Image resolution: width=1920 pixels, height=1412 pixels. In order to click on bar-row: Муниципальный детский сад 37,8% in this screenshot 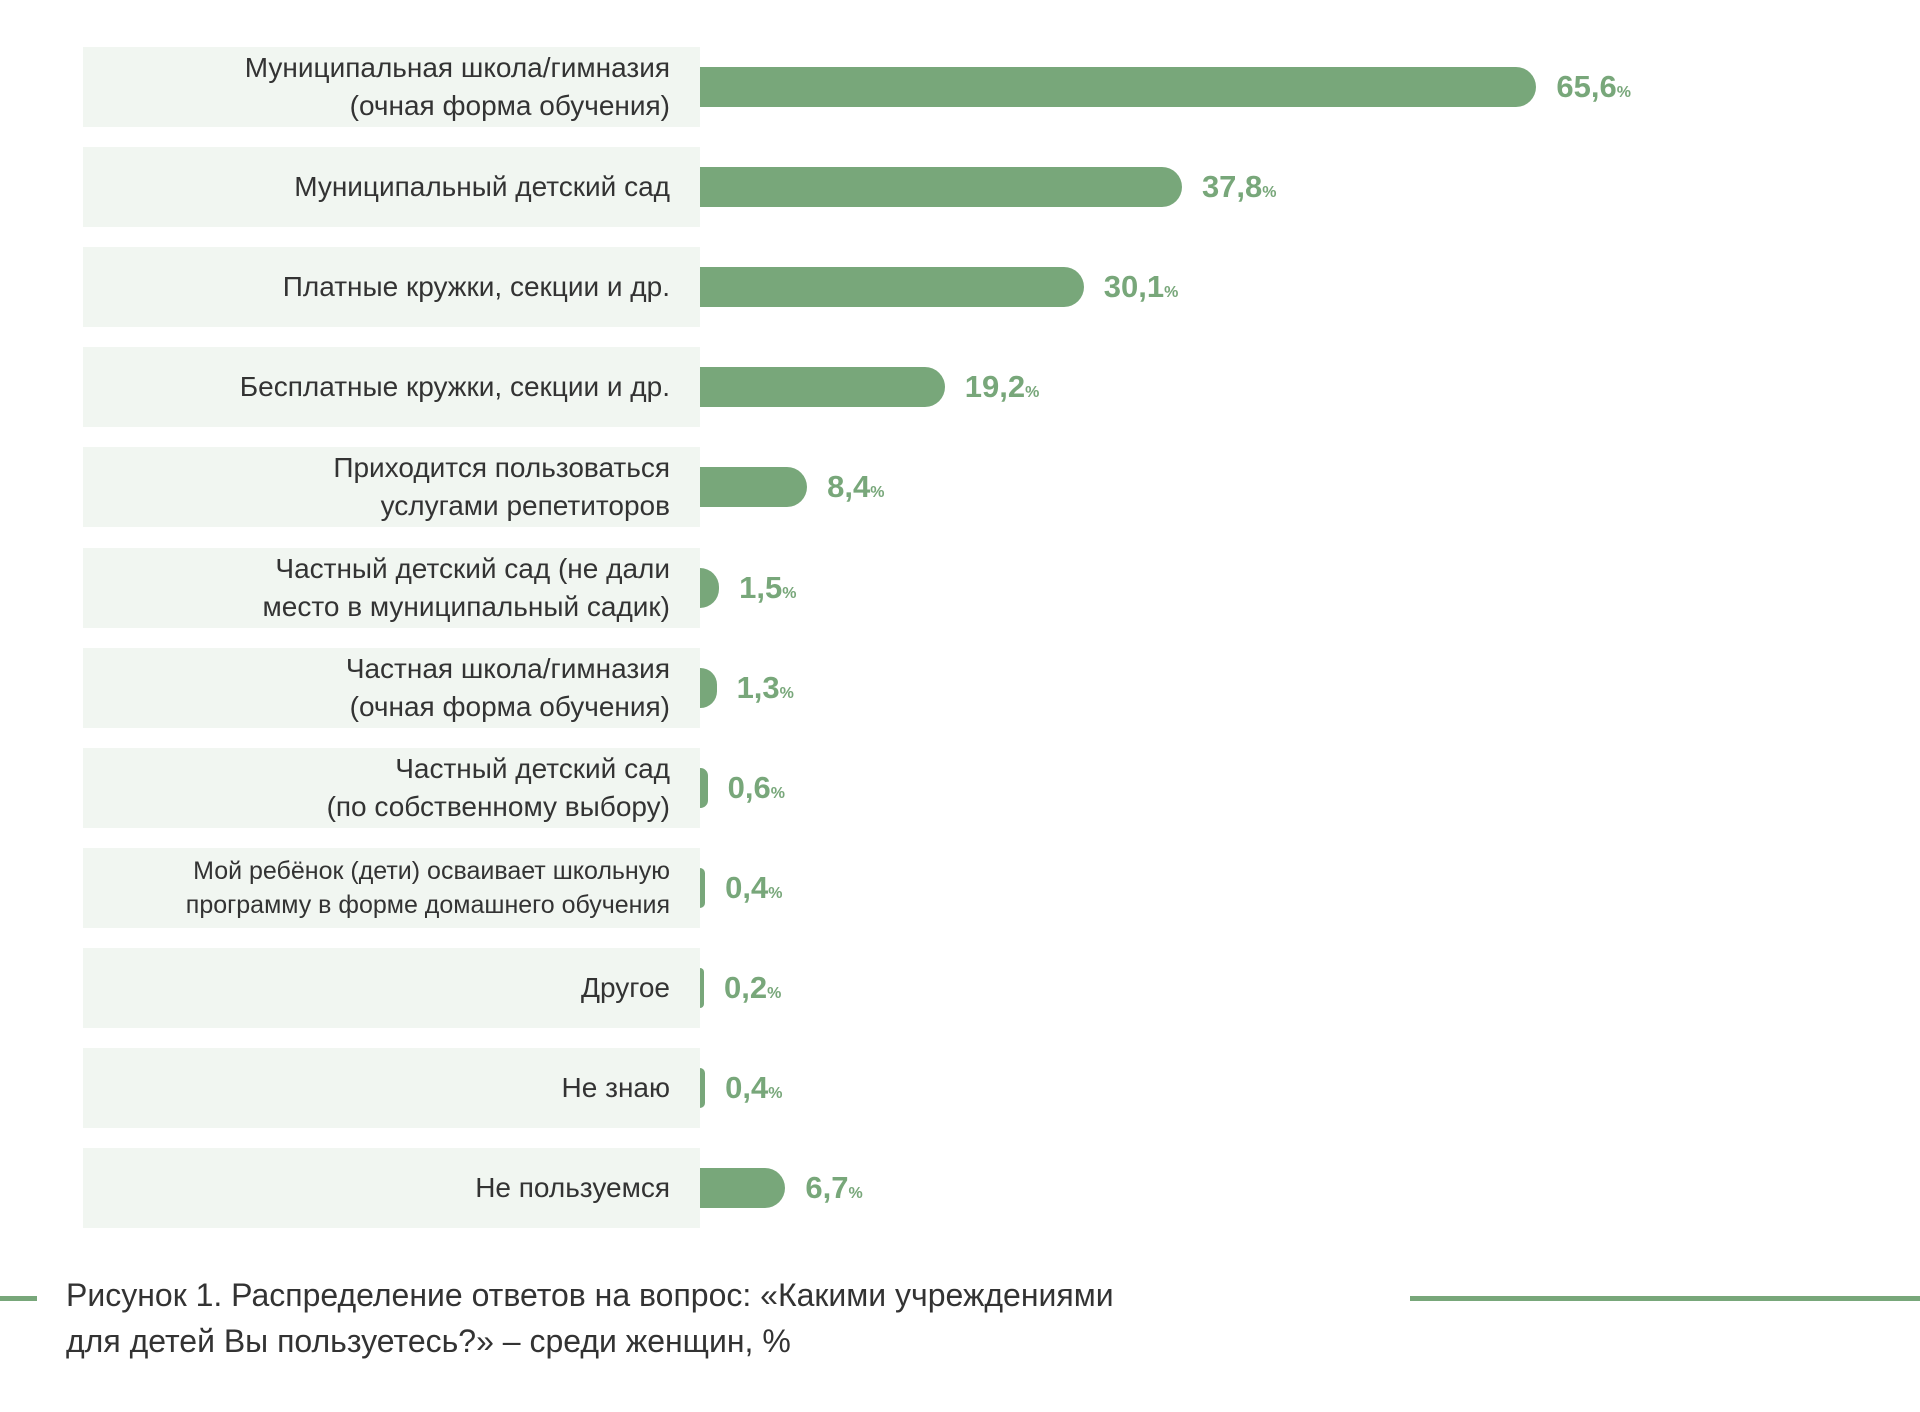, I will do `click(983, 187)`.